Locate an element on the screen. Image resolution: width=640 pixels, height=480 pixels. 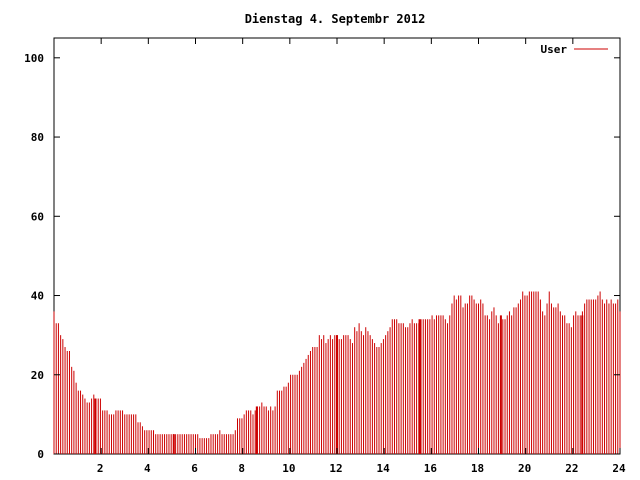
x-tick-label: 6 is located at coordinates (194, 468).